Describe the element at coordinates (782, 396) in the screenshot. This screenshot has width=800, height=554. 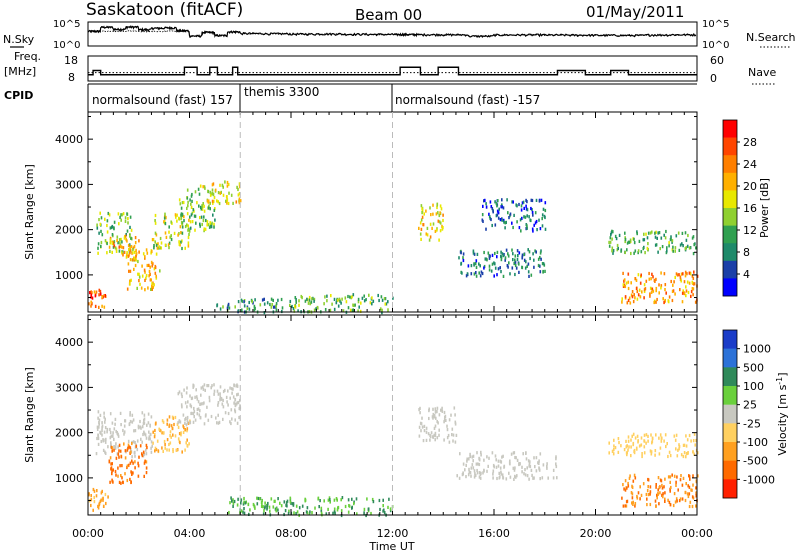
I see `velocity-title-unit: [m s` at that location.